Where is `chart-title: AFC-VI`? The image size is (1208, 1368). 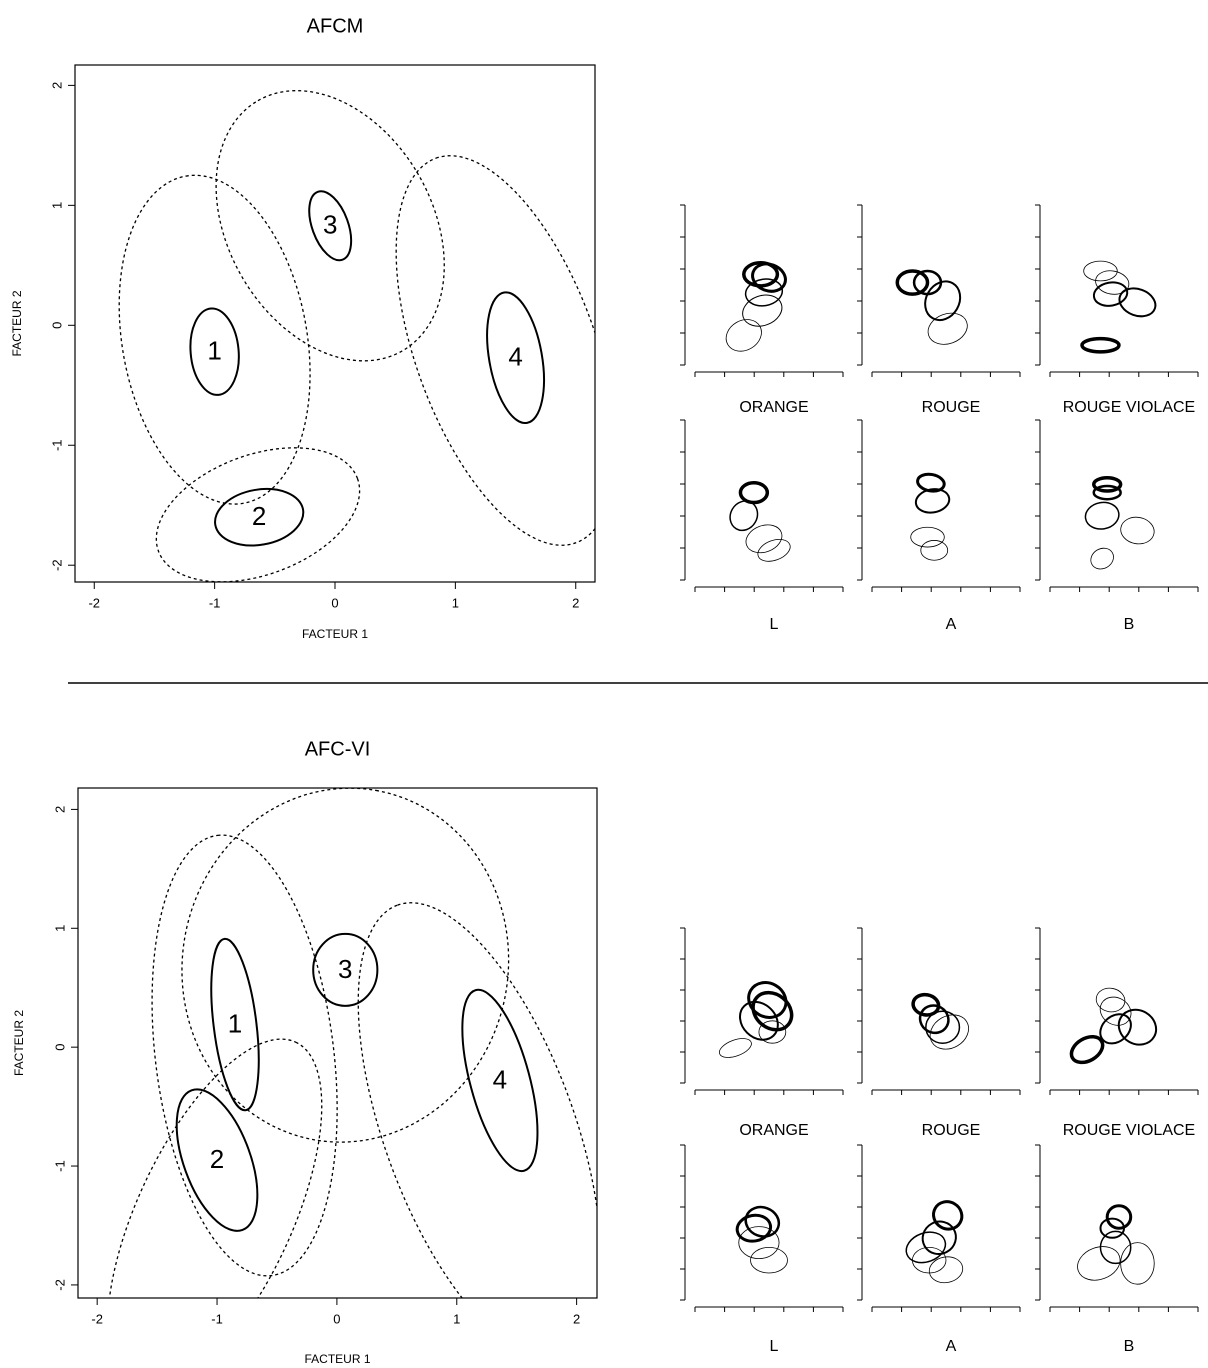
chart-title: AFC-VI is located at coordinates (338, 749).